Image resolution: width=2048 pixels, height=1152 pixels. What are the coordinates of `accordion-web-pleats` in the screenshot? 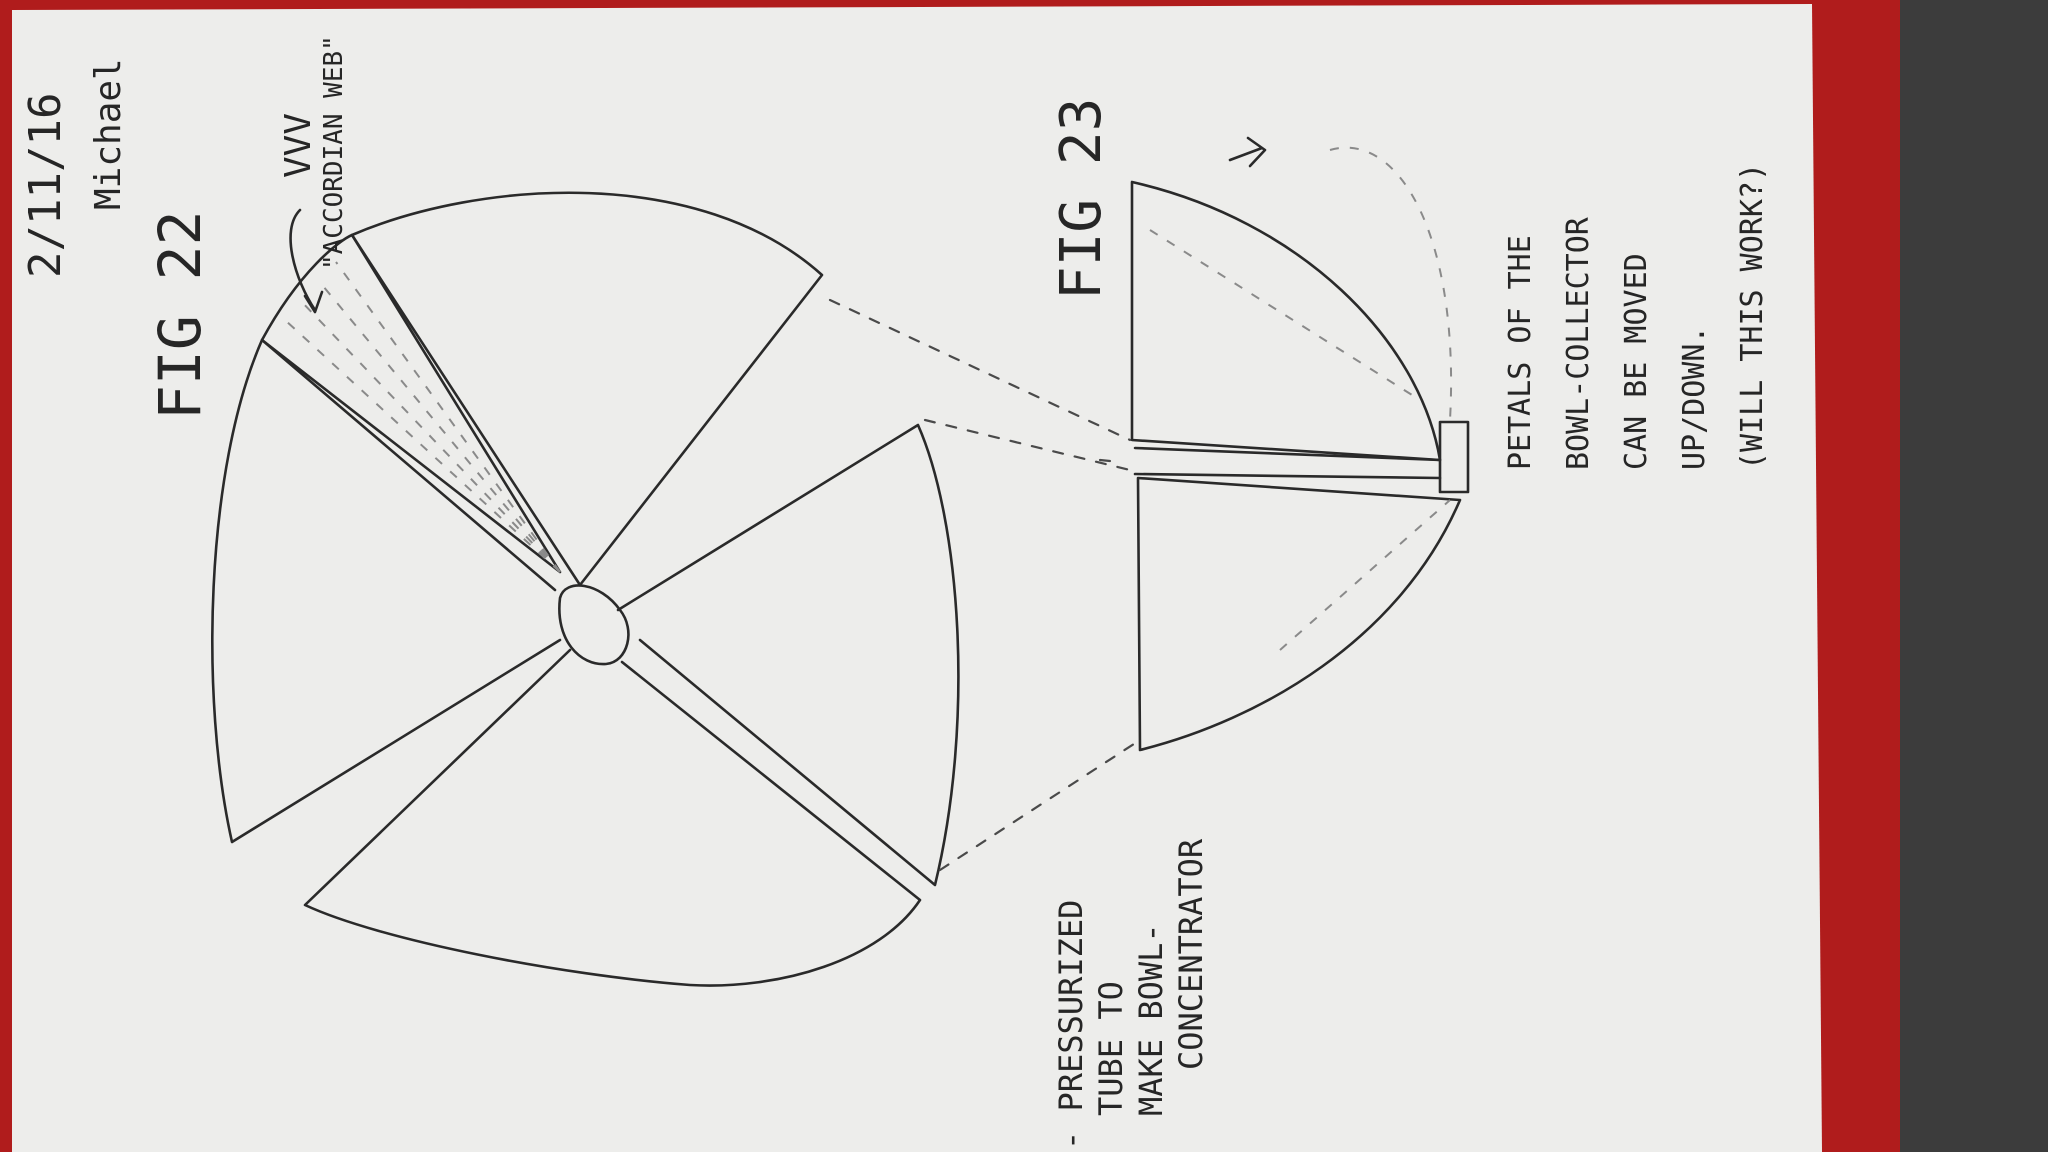 It's located at (422, 417).